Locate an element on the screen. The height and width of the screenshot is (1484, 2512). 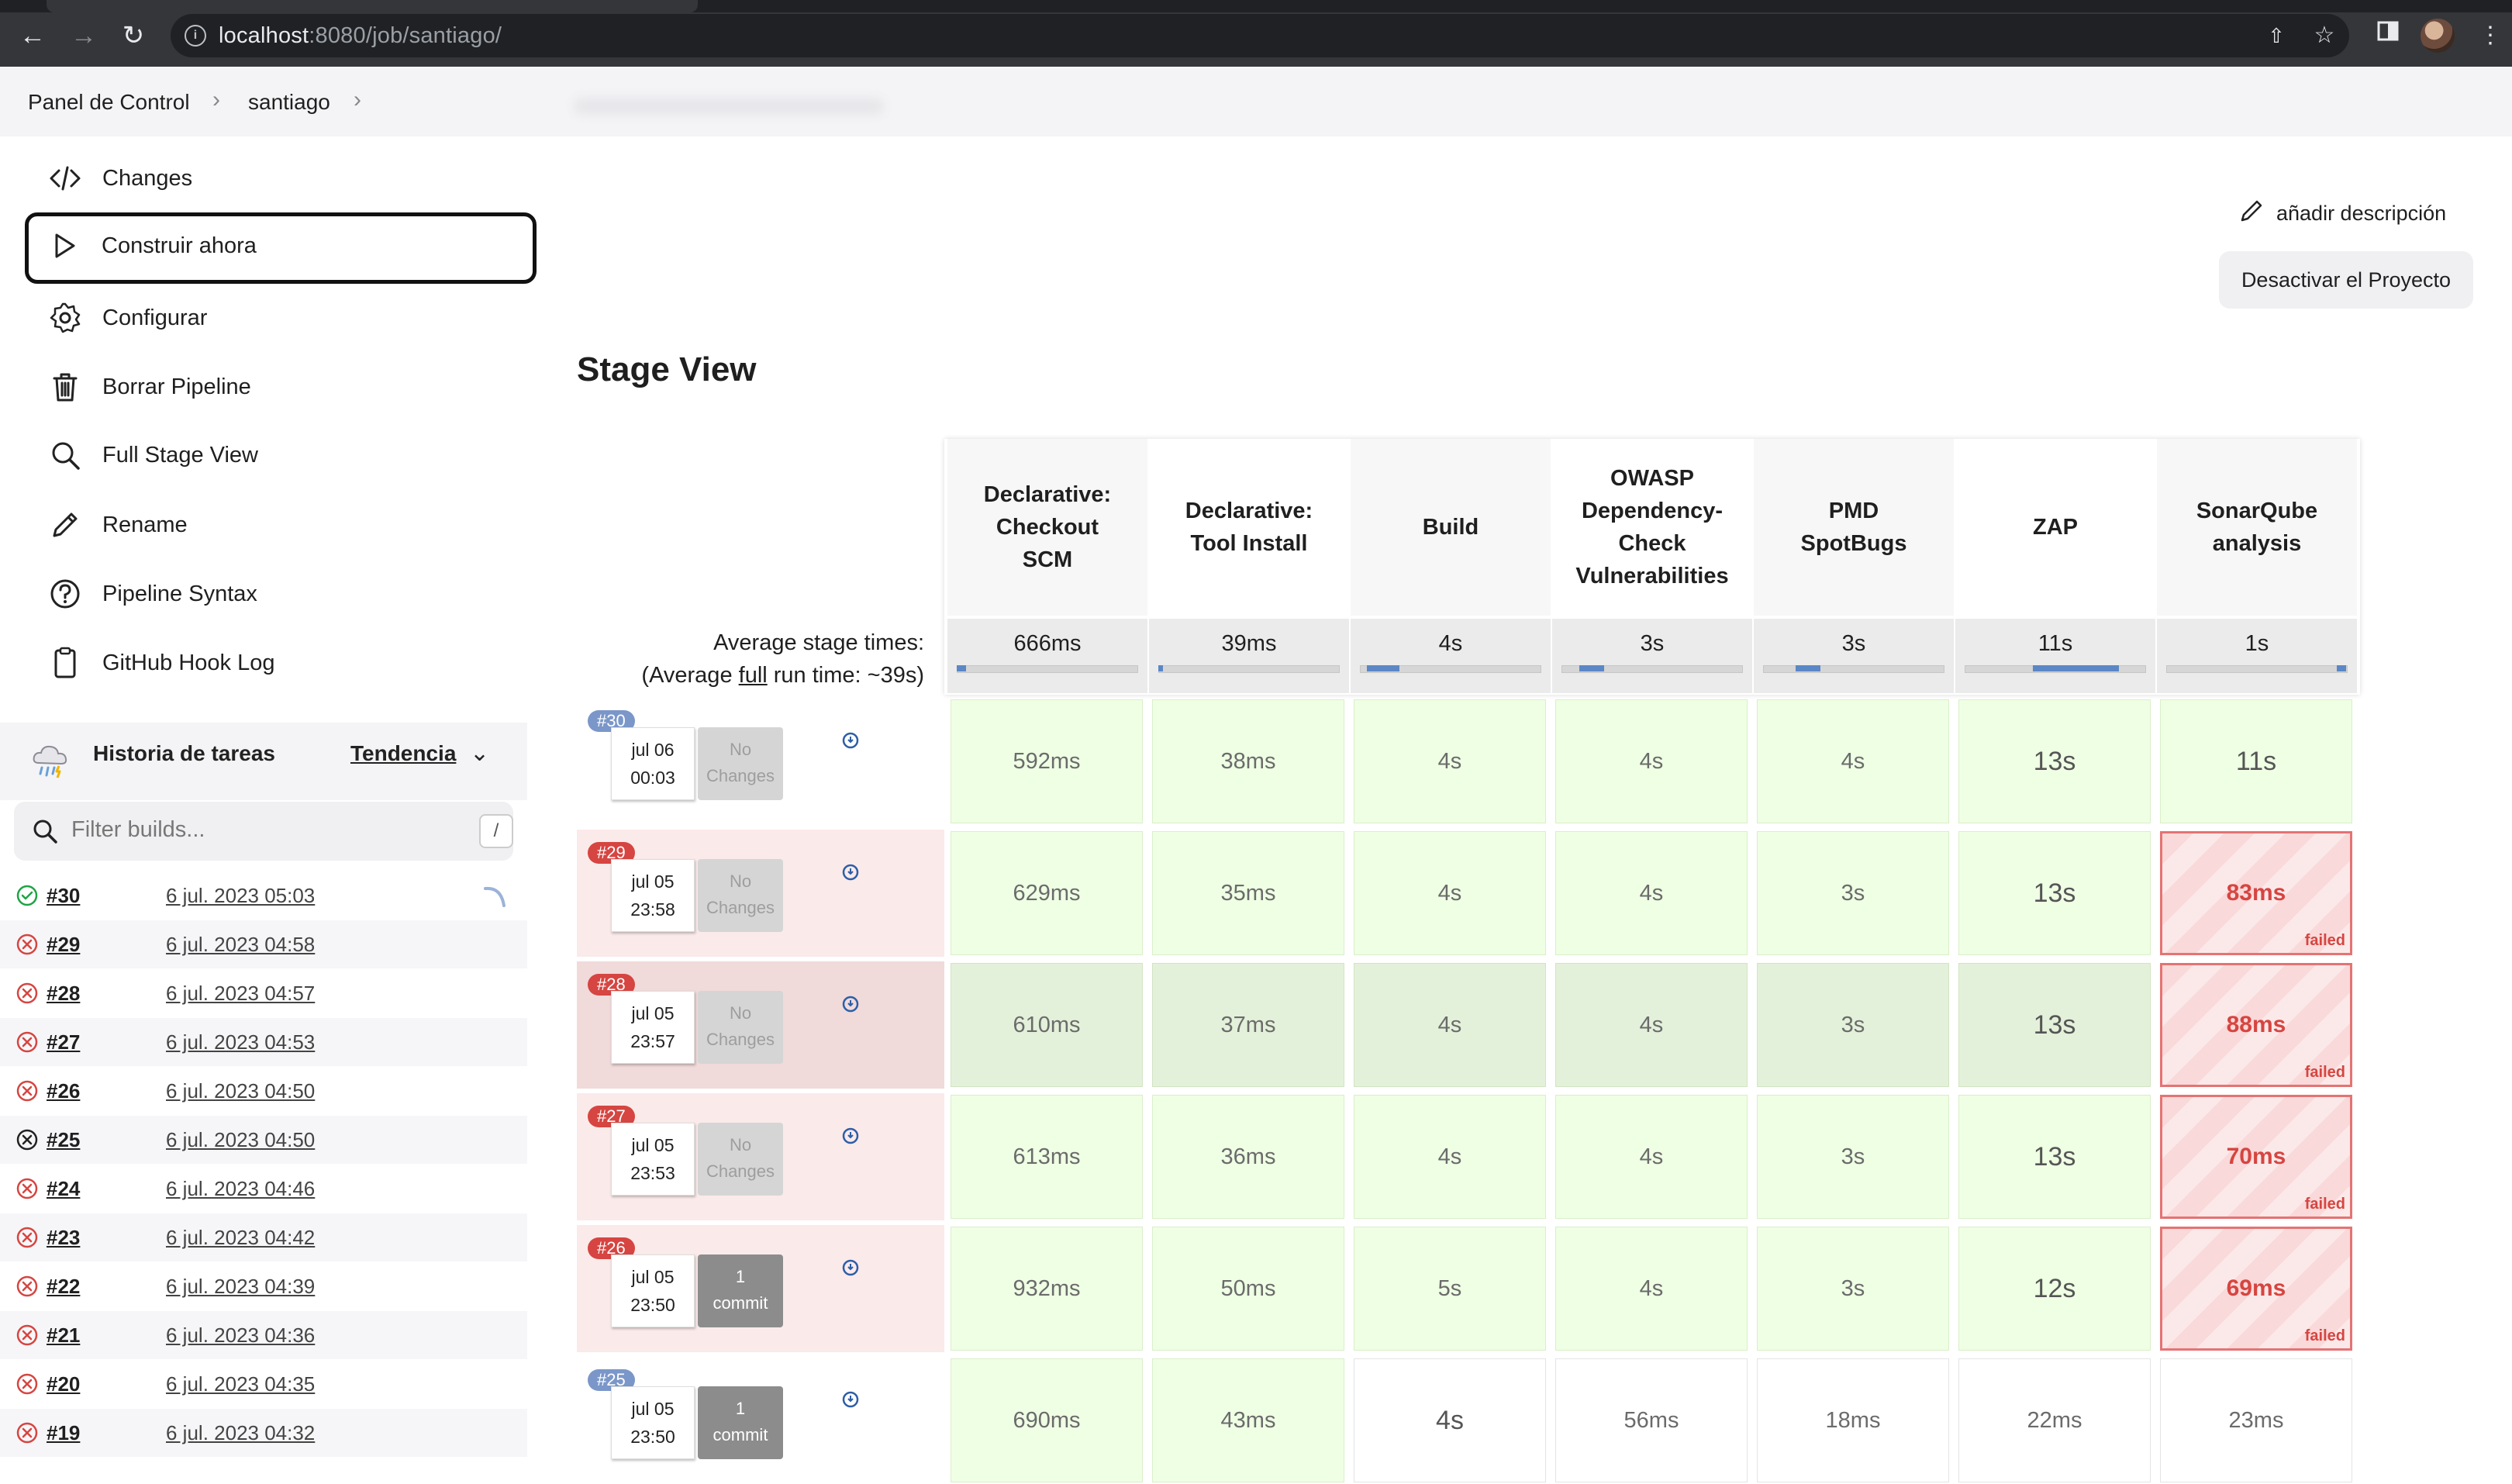
stage-cell: 22ms is located at coordinates (2054, 1420).